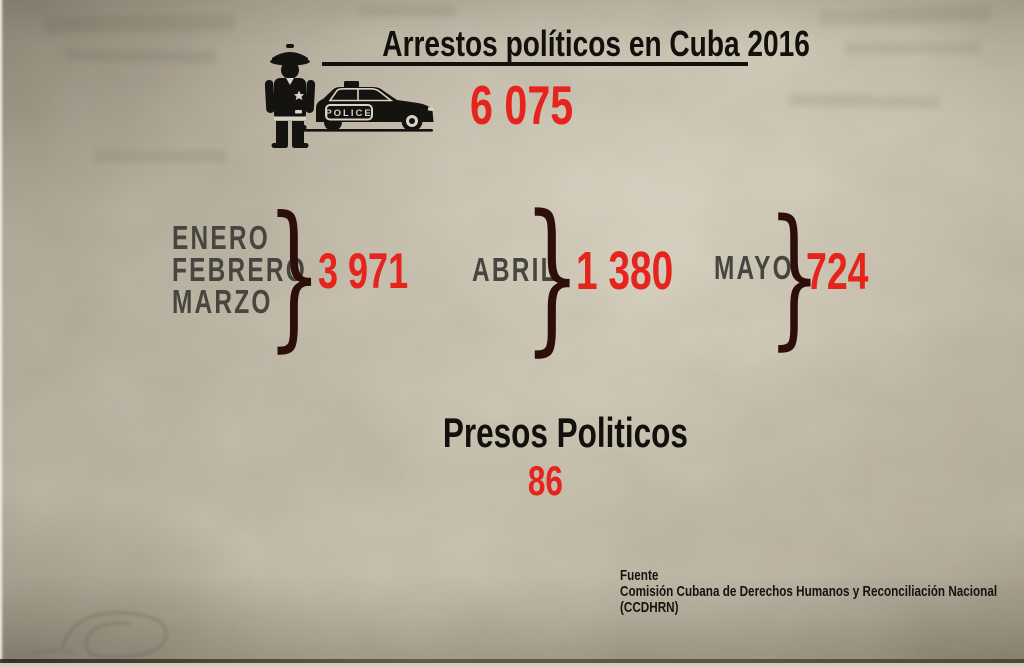  I want to click on group-april-months: ABRIL, so click(530, 269).